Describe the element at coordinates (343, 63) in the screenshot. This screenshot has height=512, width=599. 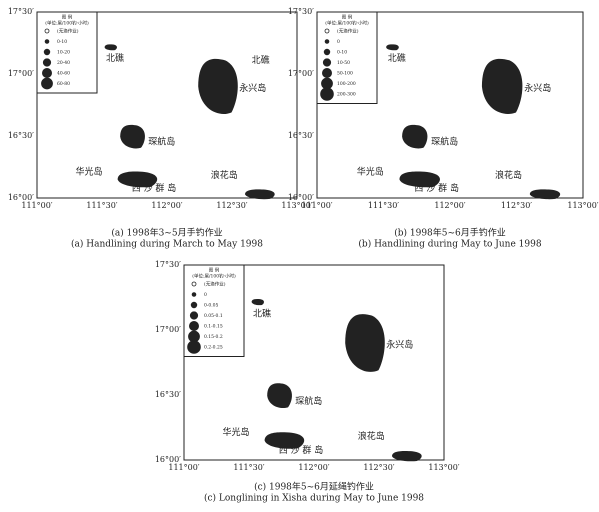
I see `legend-label: 10-50` at that location.